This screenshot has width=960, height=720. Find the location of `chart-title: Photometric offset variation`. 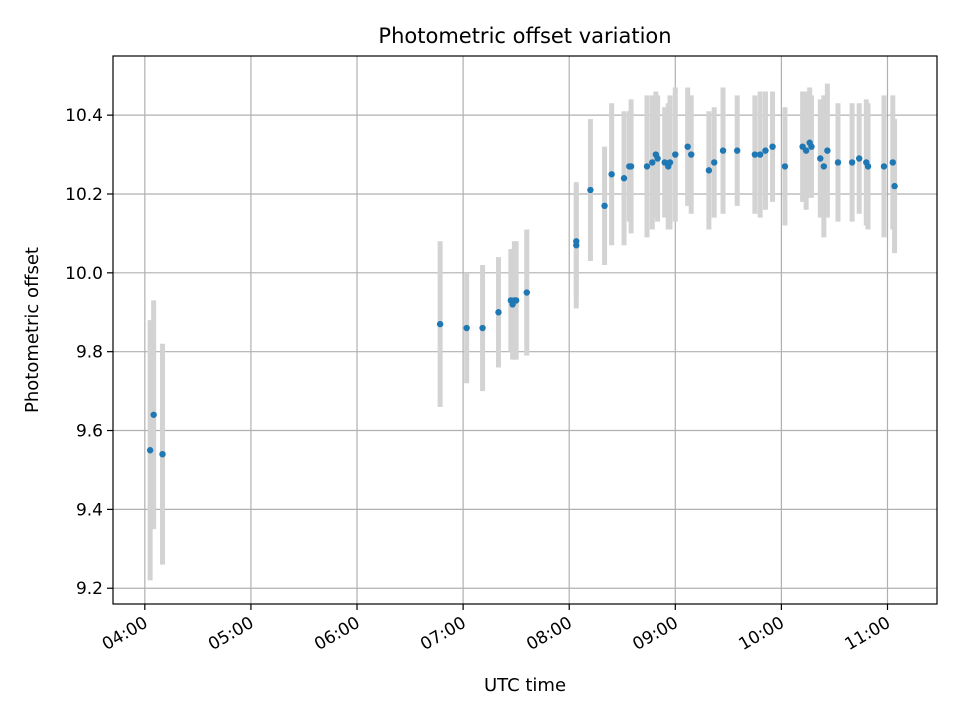

chart-title: Photometric offset variation is located at coordinates (524, 36).